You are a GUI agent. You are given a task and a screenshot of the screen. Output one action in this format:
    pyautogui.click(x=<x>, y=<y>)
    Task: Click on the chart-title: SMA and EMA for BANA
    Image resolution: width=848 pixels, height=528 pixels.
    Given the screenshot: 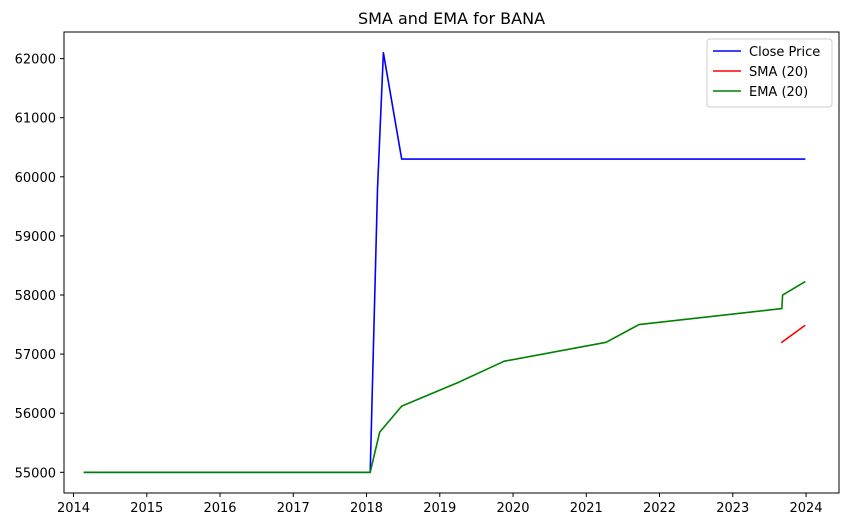 What is the action you would take?
    pyautogui.click(x=451, y=18)
    